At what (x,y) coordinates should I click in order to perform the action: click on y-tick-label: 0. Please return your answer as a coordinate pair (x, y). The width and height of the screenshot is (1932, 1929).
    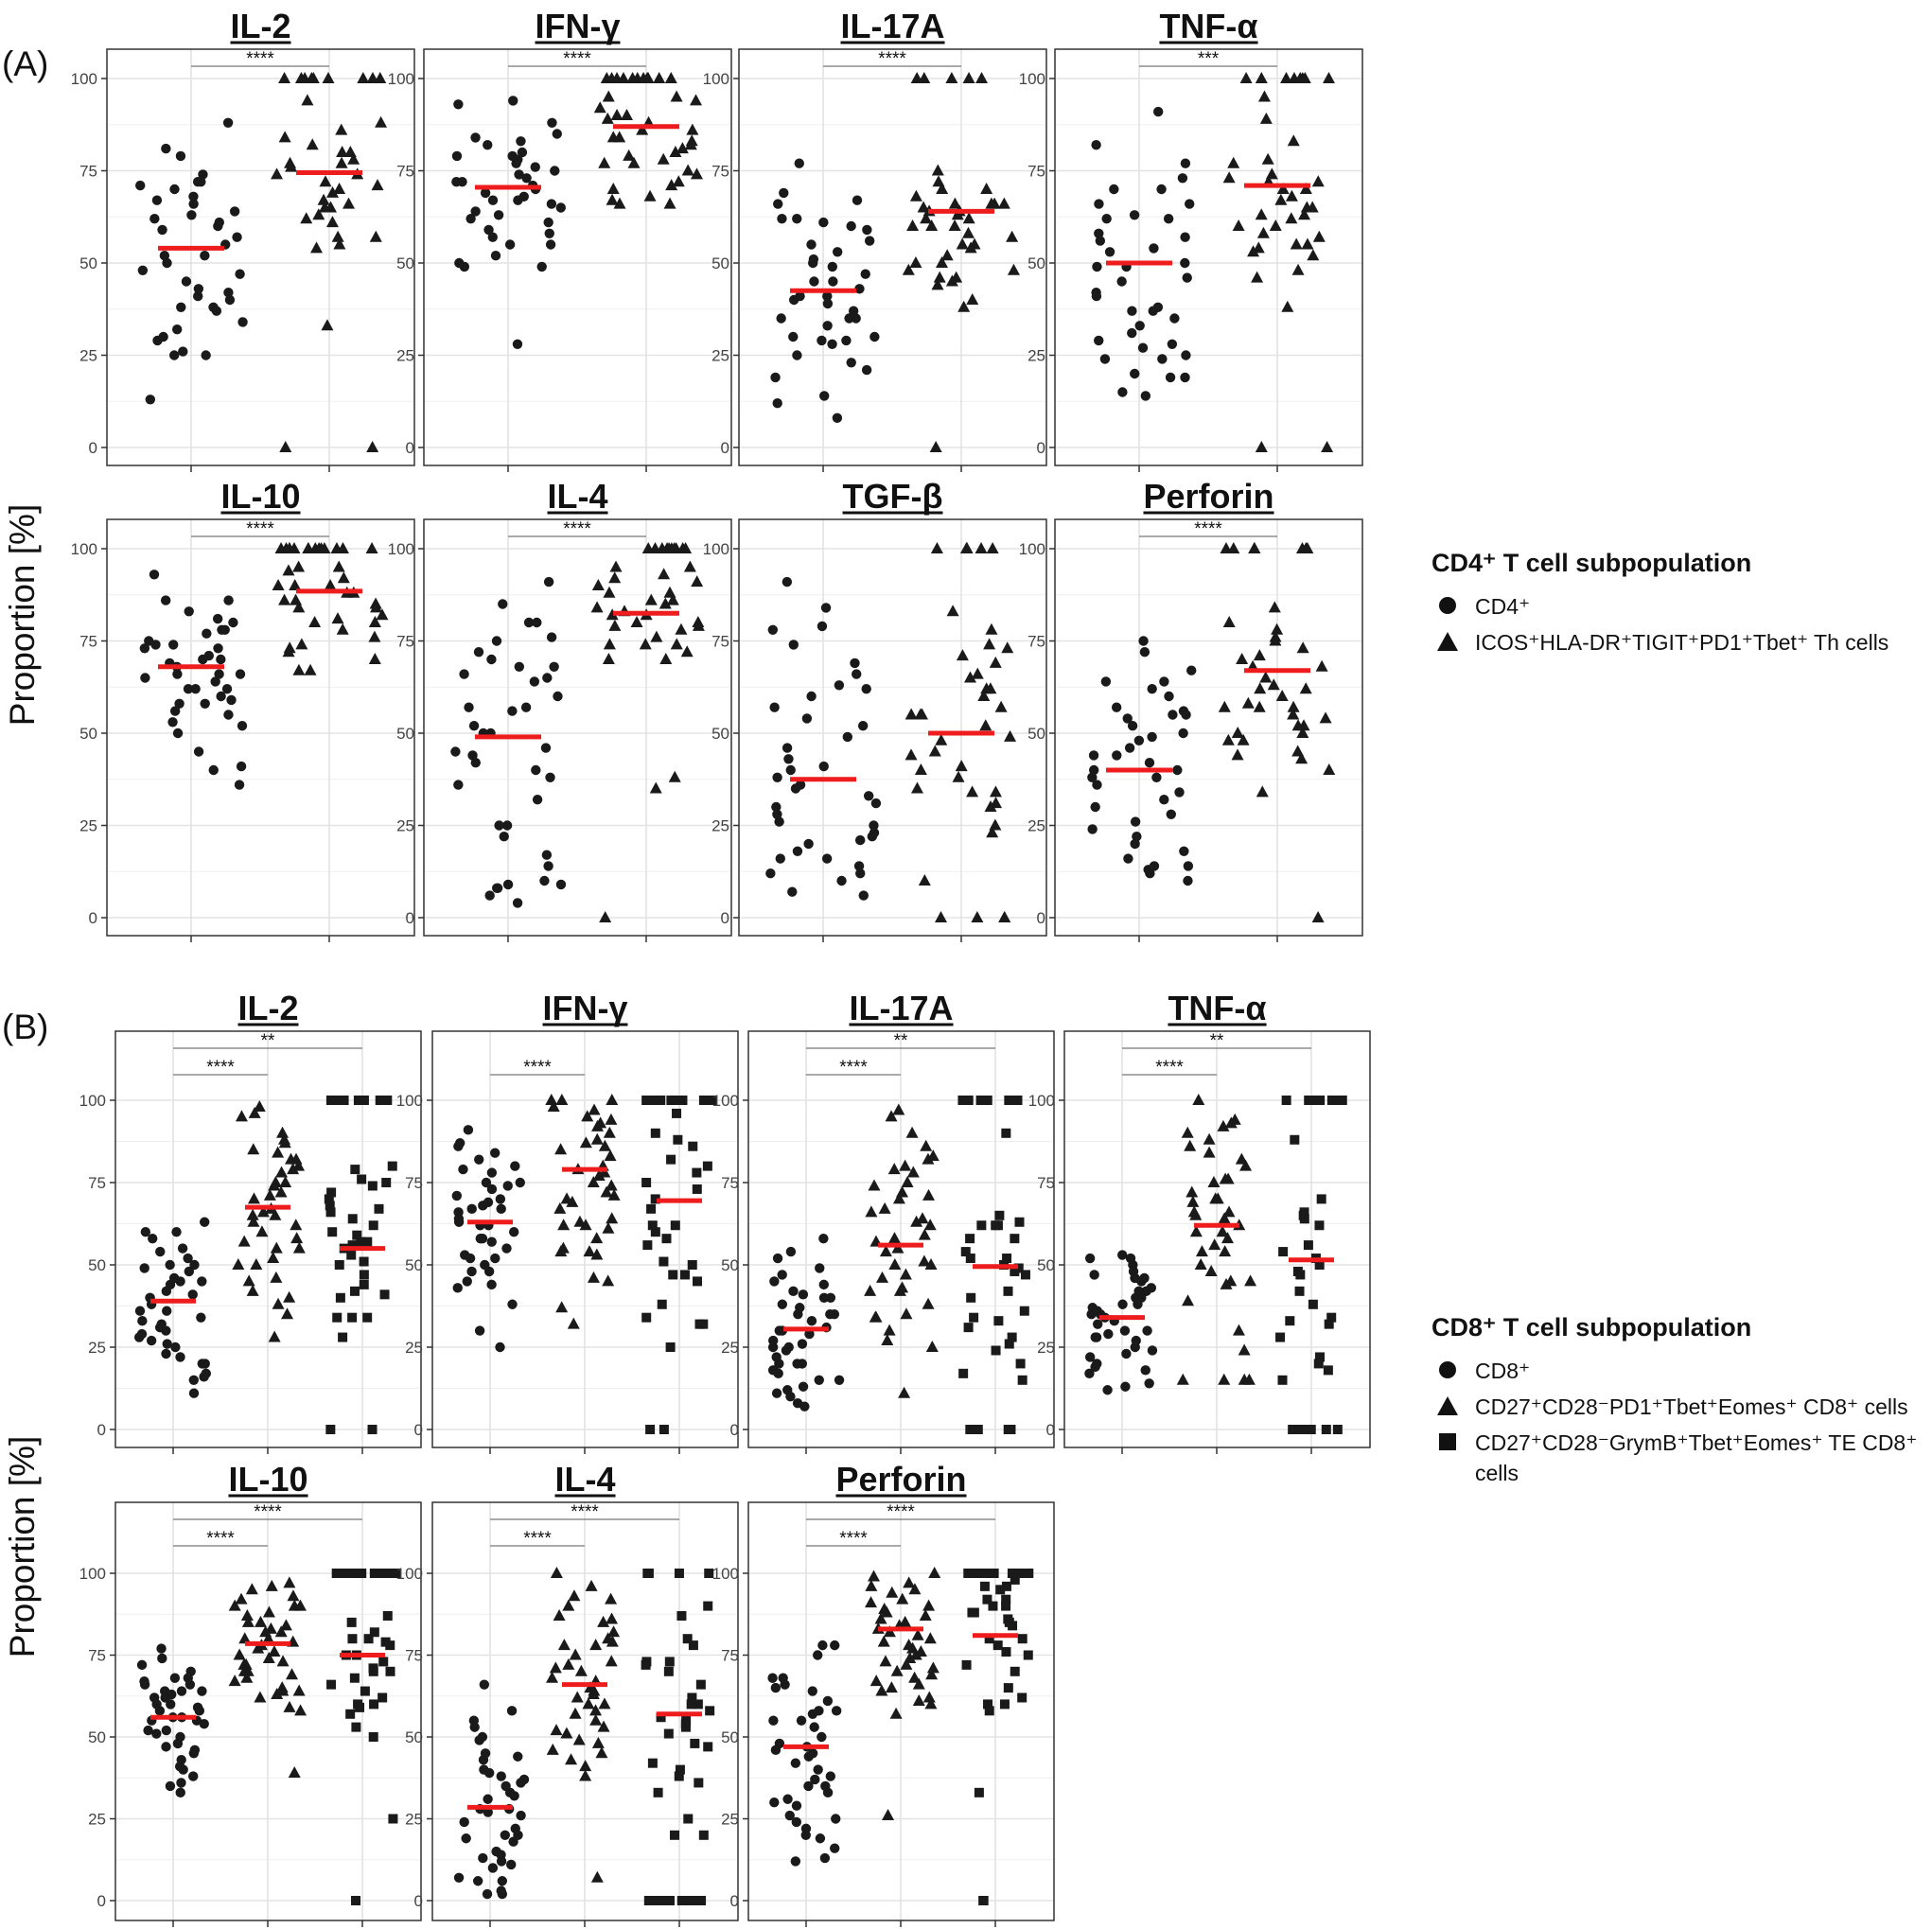
    Looking at the image, I should click on (93, 918).